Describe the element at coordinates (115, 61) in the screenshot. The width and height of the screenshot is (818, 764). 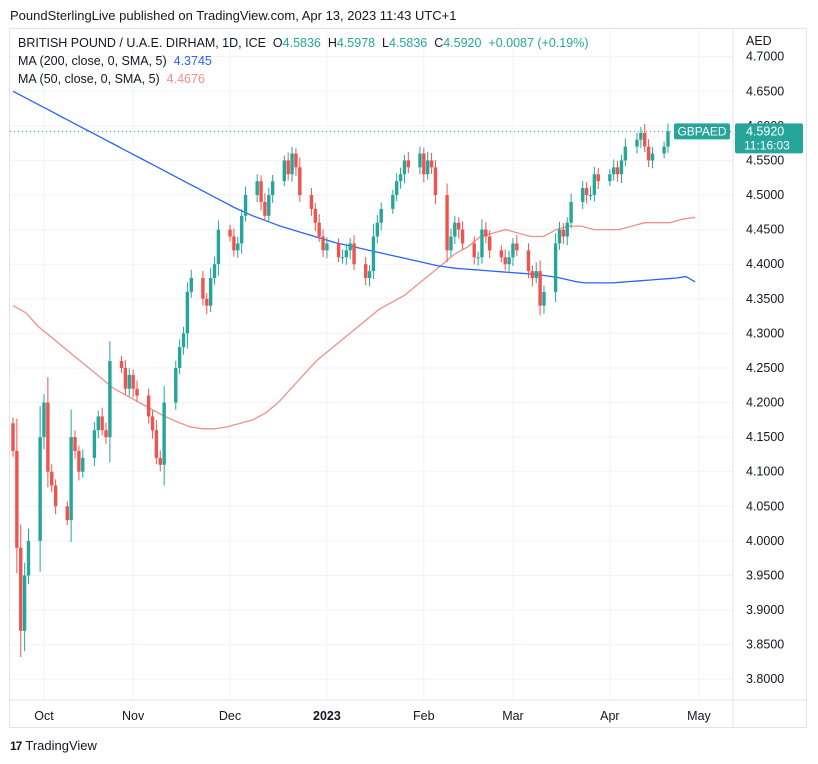
I see `legend-ma200: MA (200, close, 0, SMA, 5) 4.3745` at that location.